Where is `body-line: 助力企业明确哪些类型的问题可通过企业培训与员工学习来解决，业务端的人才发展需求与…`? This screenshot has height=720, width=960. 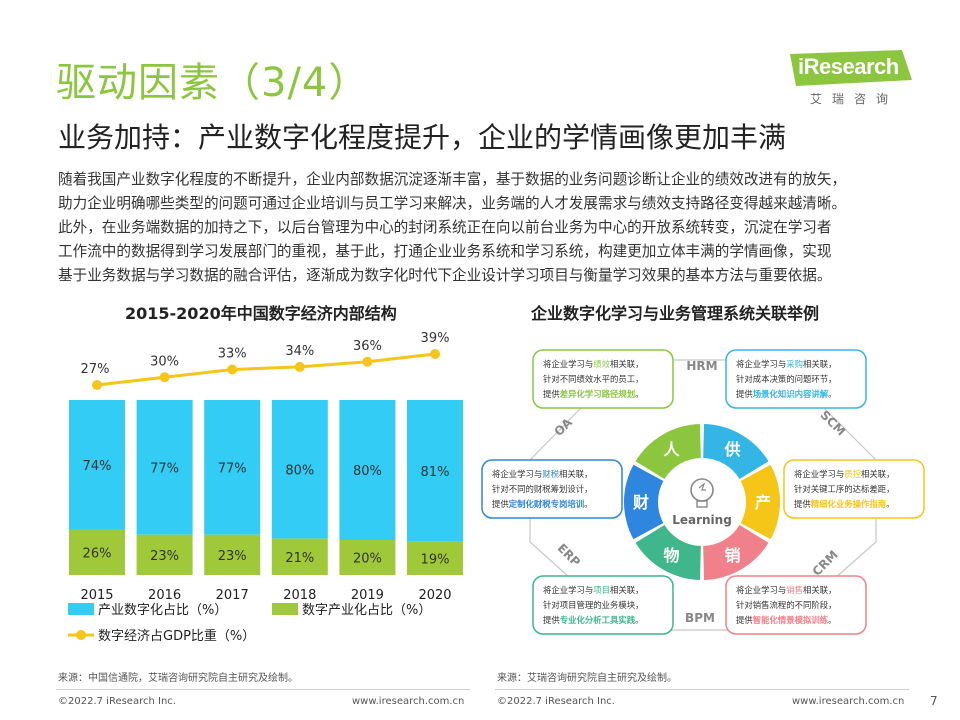 body-line: 助力企业明确哪些类型的问题可通过企业培训与员工学习来解决，业务端的人才发展需求与… is located at coordinates (452, 203).